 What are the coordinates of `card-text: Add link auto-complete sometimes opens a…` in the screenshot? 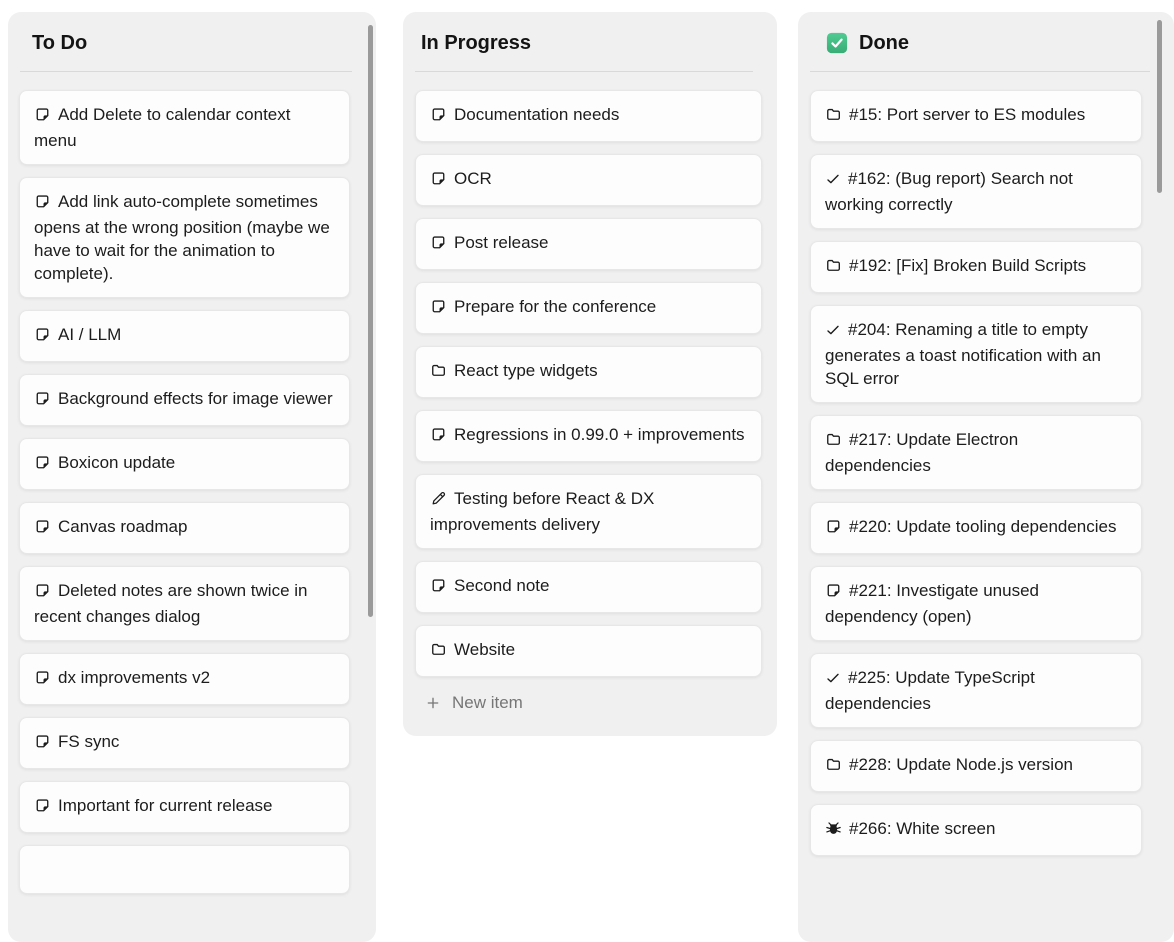 It's located at (182, 237).